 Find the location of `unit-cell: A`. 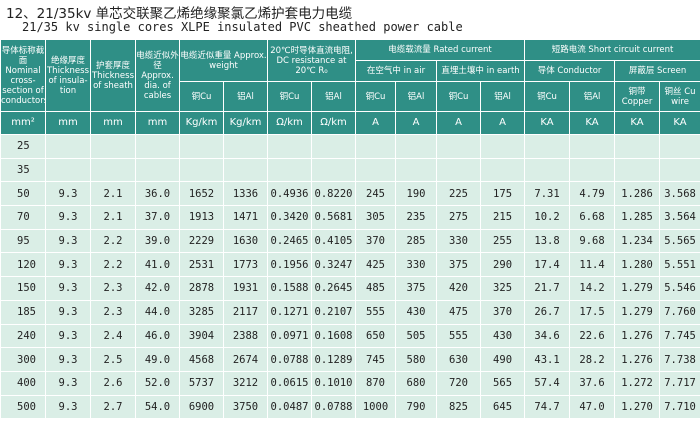

unit-cell: A is located at coordinates (503, 123).